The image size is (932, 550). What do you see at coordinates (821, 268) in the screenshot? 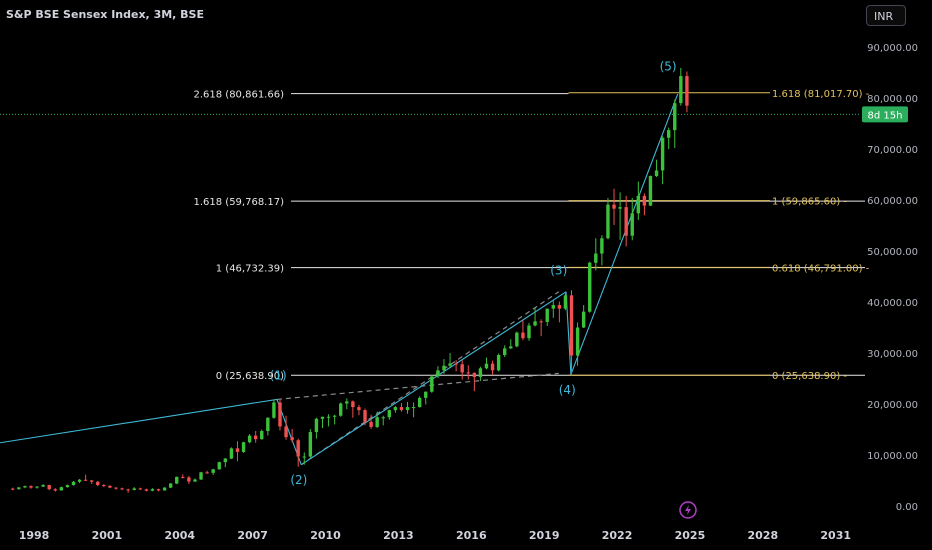
I see `fib-right-label: 0.618 (46,791.00) -` at bounding box center [821, 268].